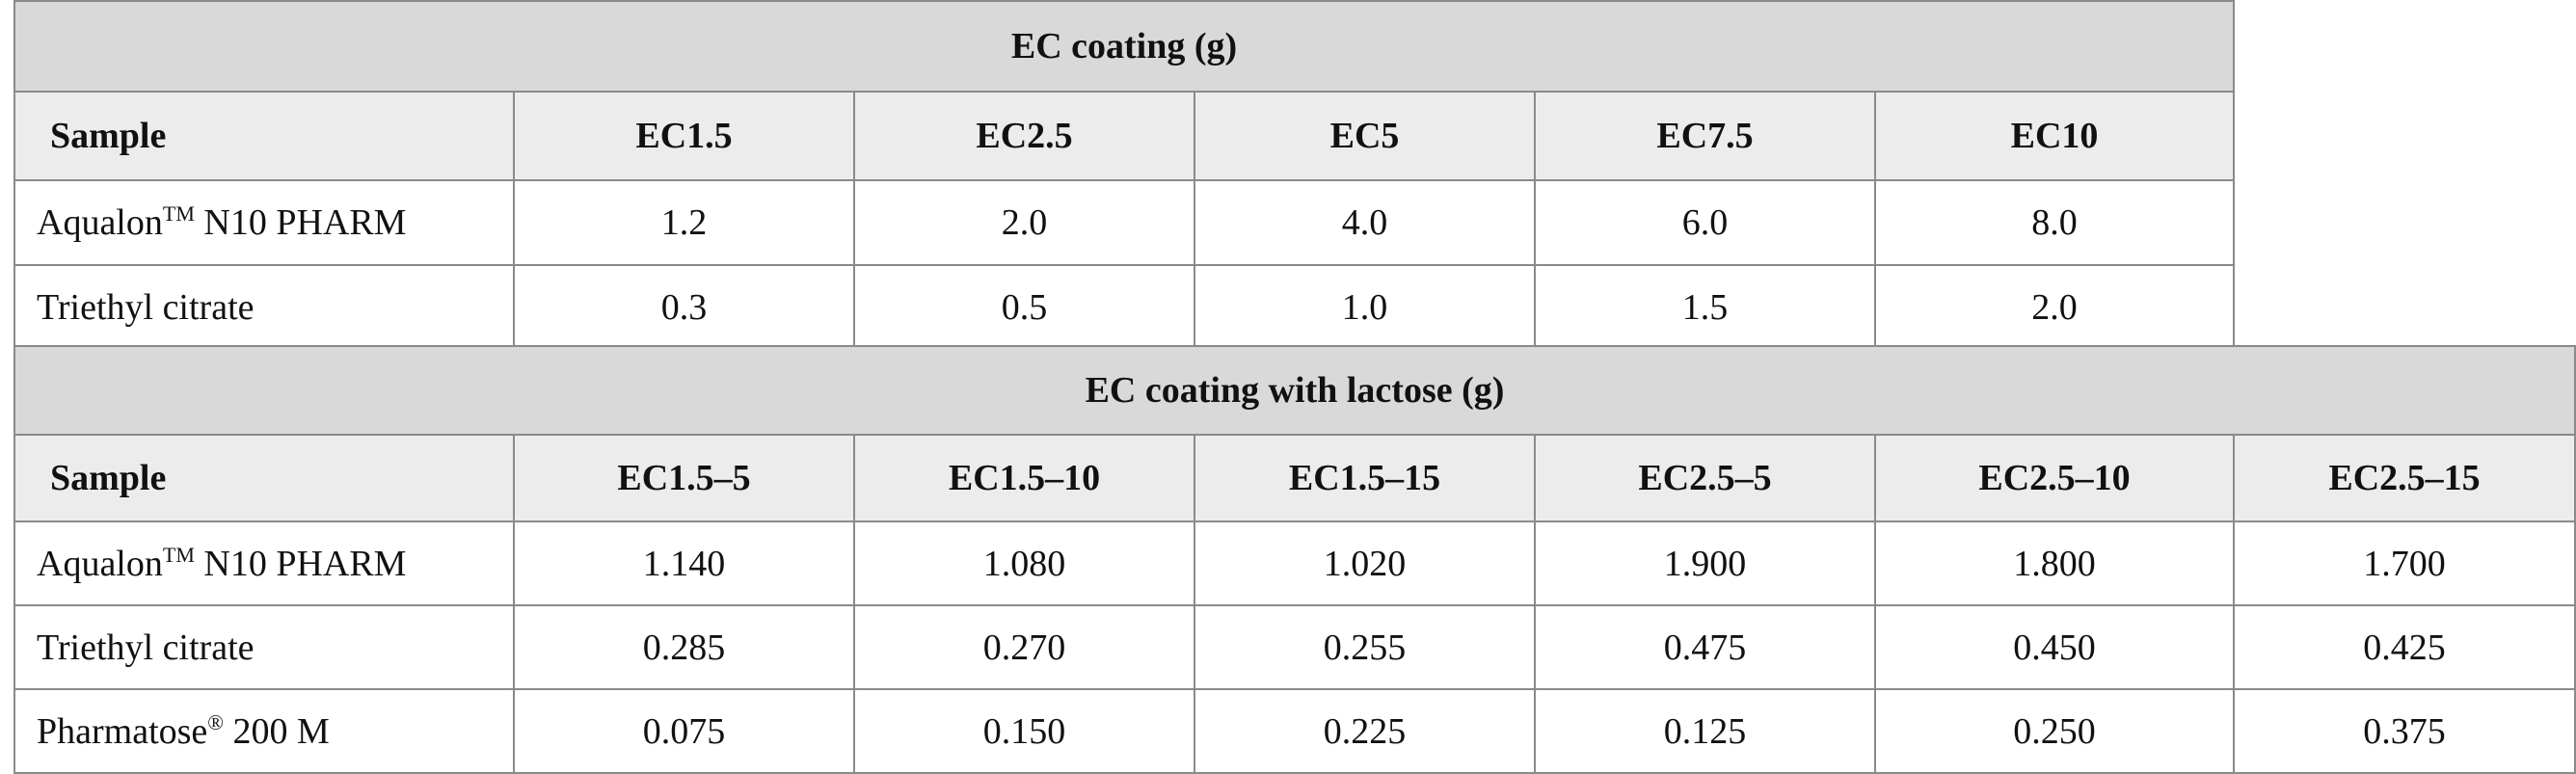 This screenshot has height=774, width=2576. I want to click on table-row: AqualonTM N10 PHARM 1.2 2.0 4.0 6.0 8.0, so click(1125, 222).